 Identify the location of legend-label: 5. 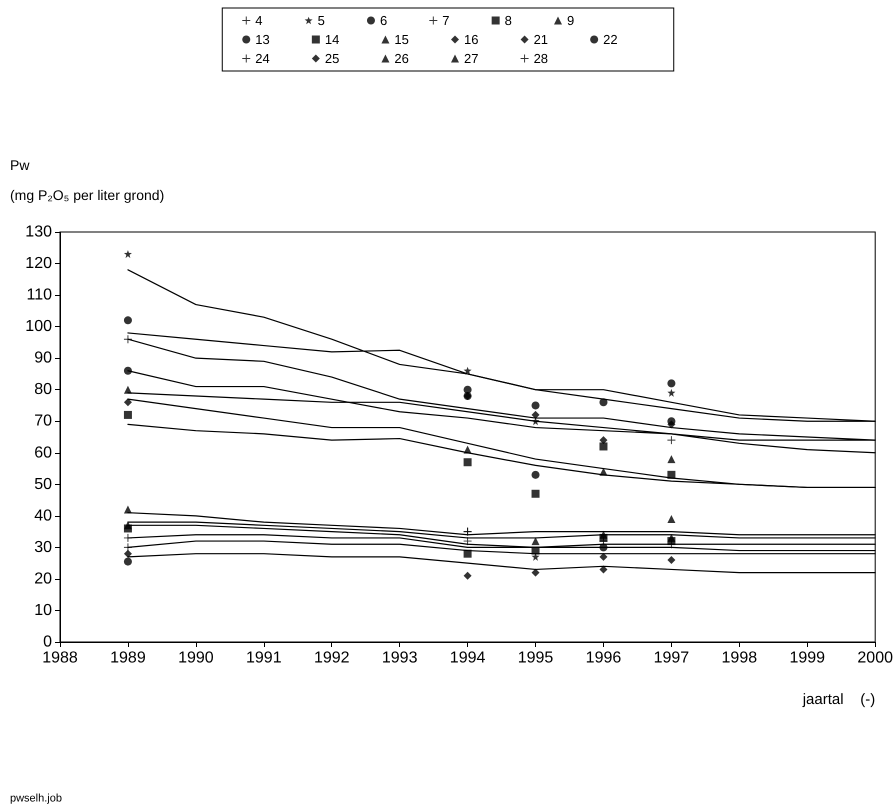
(339, 20).